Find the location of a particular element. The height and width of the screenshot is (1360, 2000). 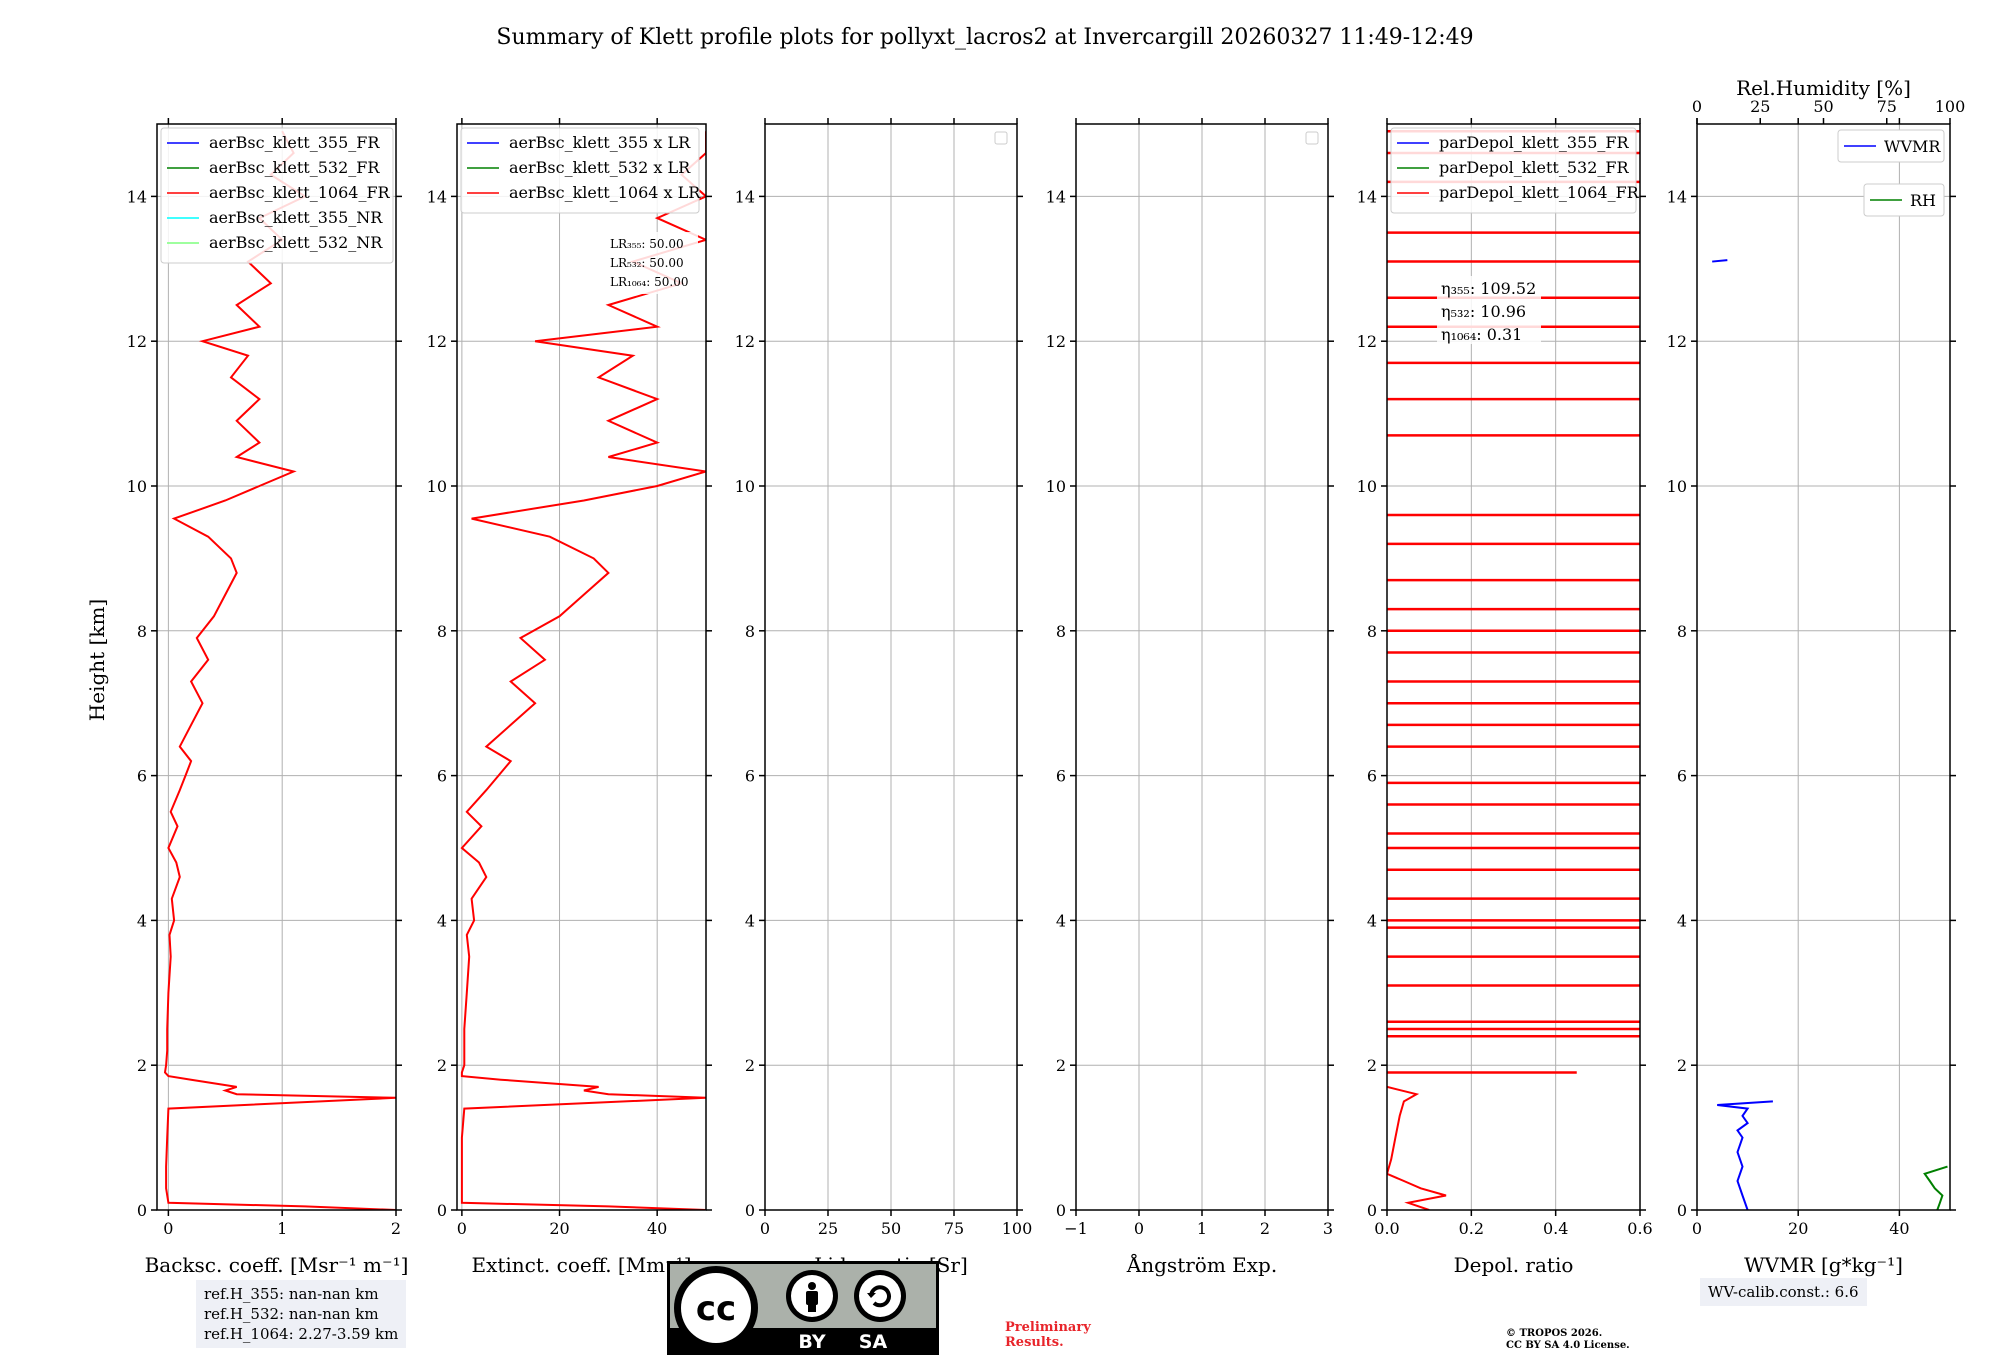

series-line-RH is located at coordinates (1935, 1187).